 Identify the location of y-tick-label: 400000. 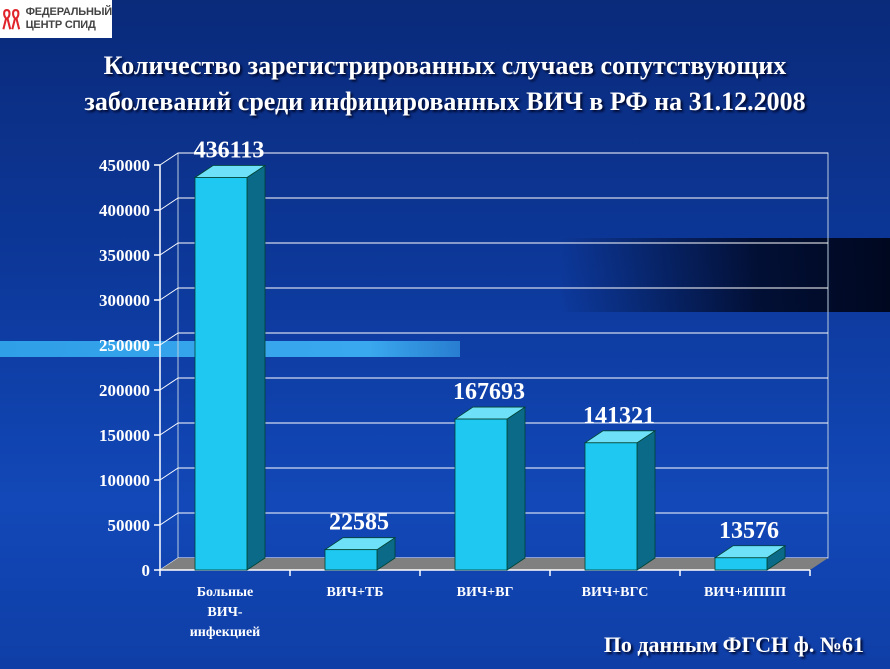
(124, 210).